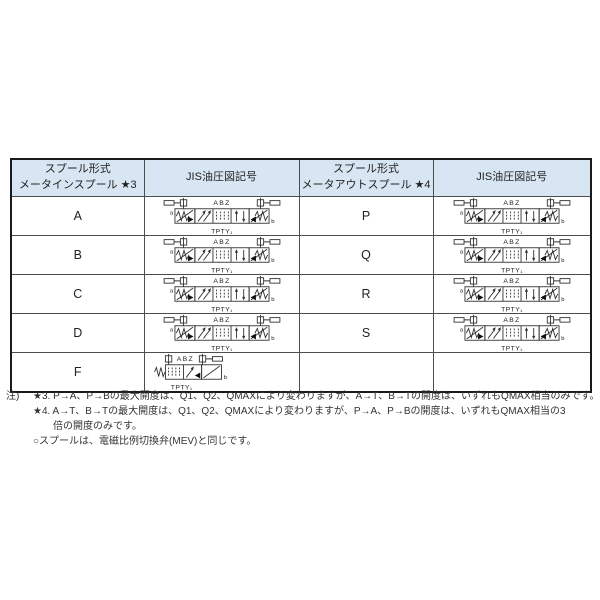  I want to click on spool-type-cell: B, so click(77, 255).